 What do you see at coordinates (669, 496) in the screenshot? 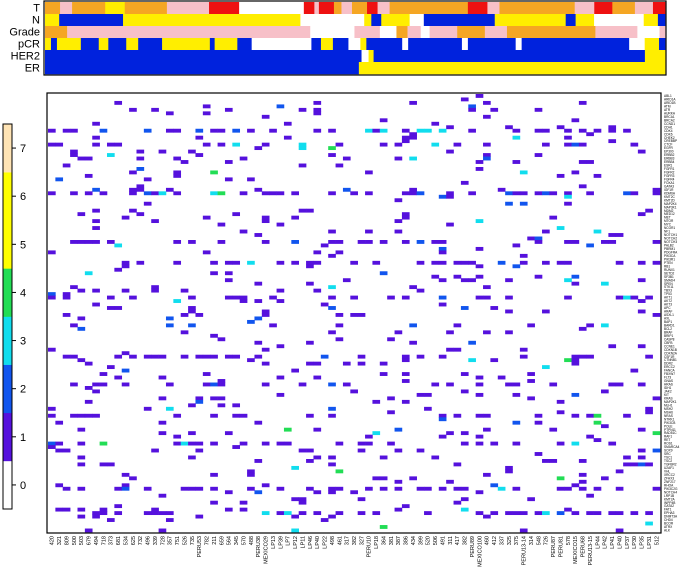
I see `y-tick-label: LRP1B` at bounding box center [669, 496].